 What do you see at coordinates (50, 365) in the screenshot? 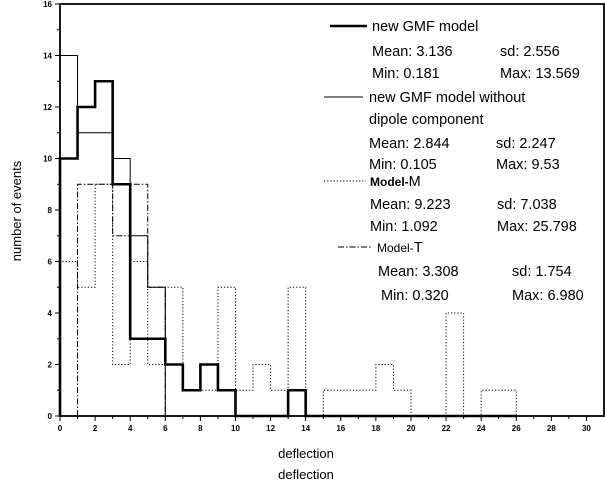
I see `y-tick-label: 2` at bounding box center [50, 365].